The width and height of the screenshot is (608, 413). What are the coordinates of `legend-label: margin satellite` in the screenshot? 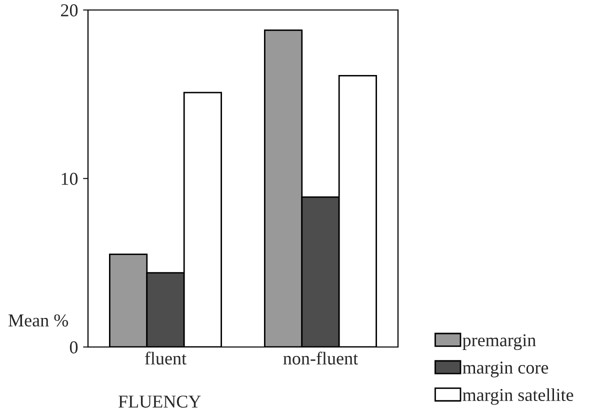 It's located at (518, 396).